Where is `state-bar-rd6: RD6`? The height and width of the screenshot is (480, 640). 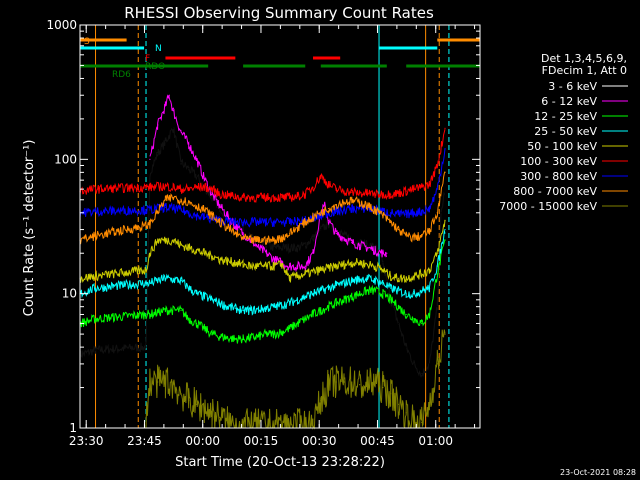 state-bar-rd6: RD6 is located at coordinates (121, 75).